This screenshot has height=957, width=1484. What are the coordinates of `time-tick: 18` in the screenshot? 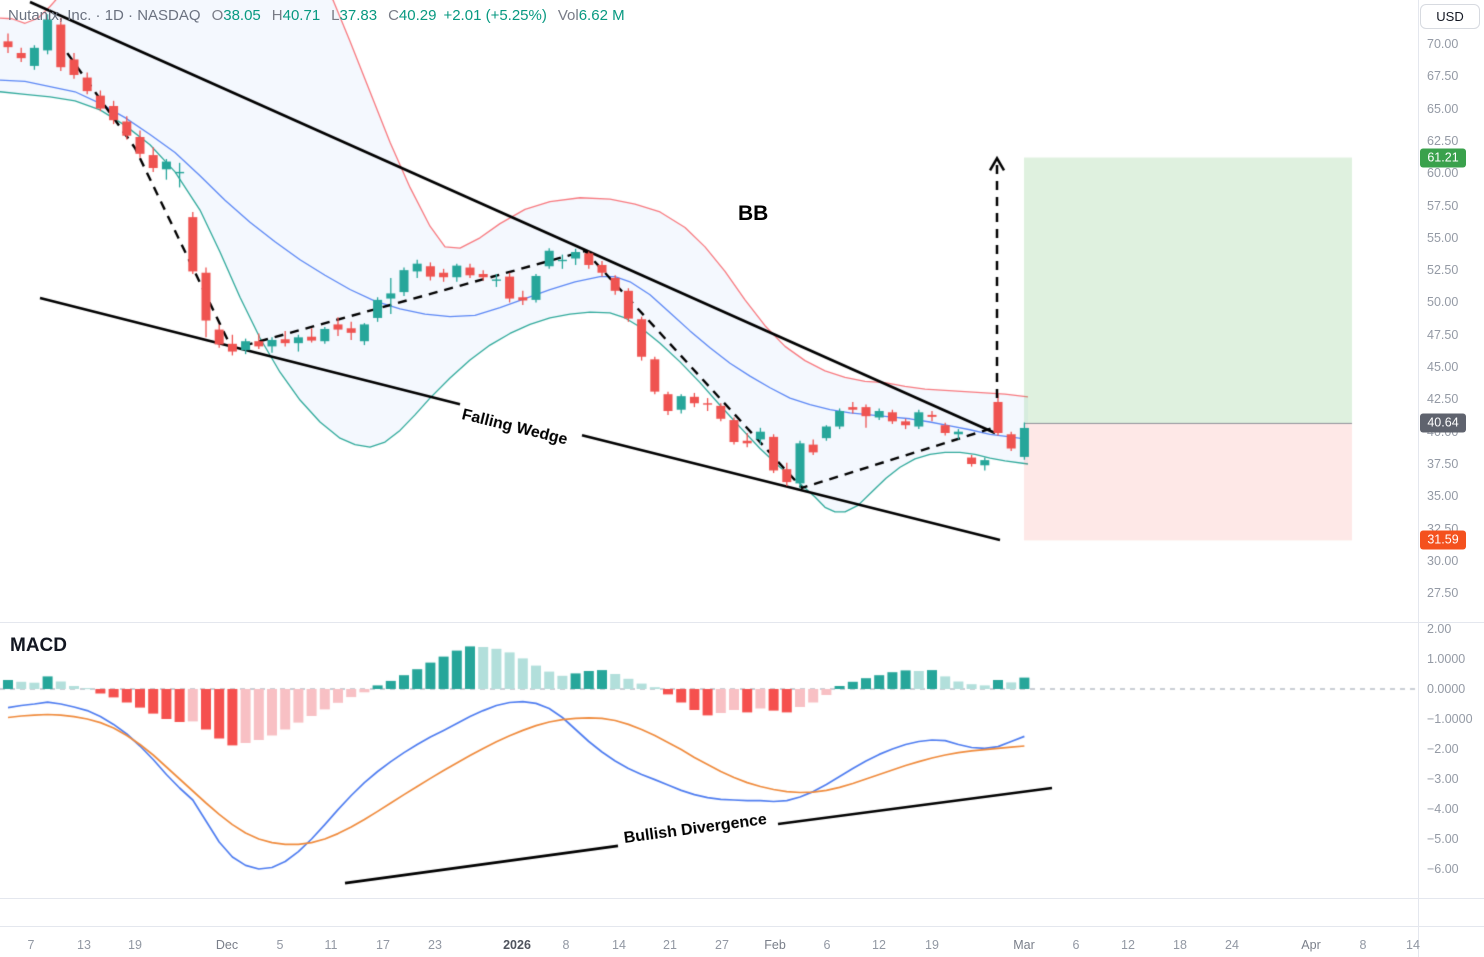 It's located at (1180, 945).